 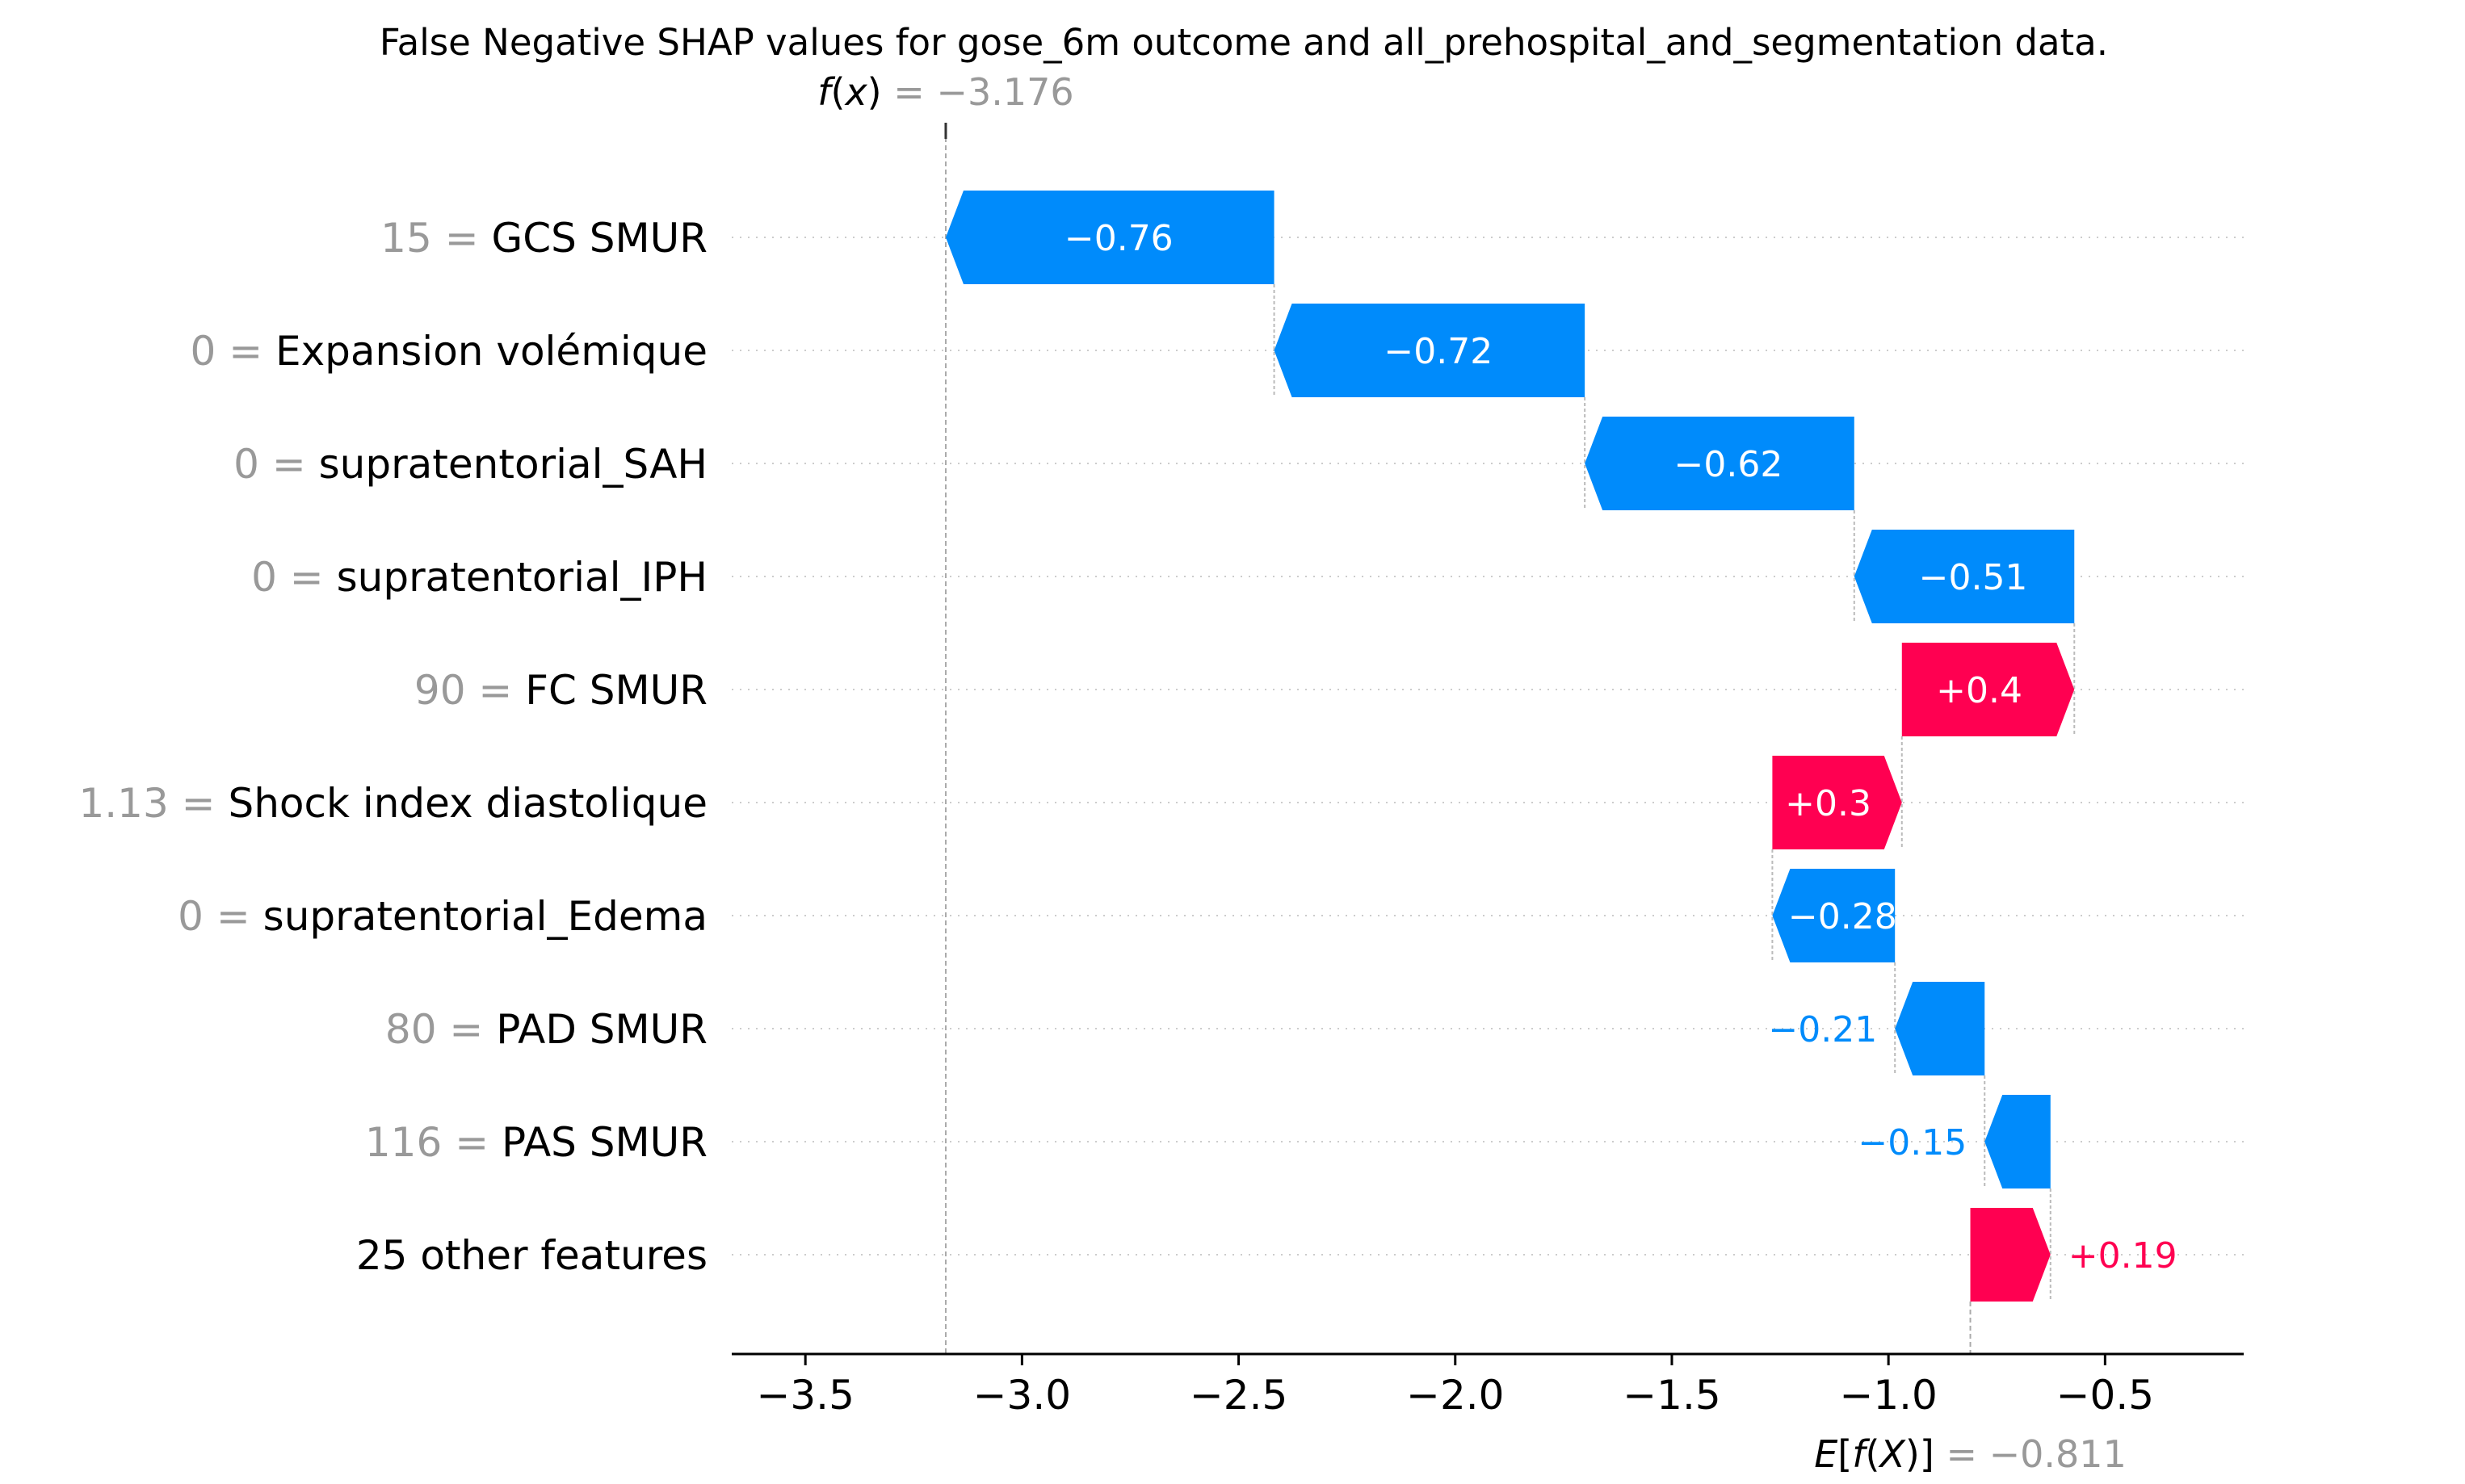 I want to click on bar-value-label: +0.4, so click(x=1979, y=690).